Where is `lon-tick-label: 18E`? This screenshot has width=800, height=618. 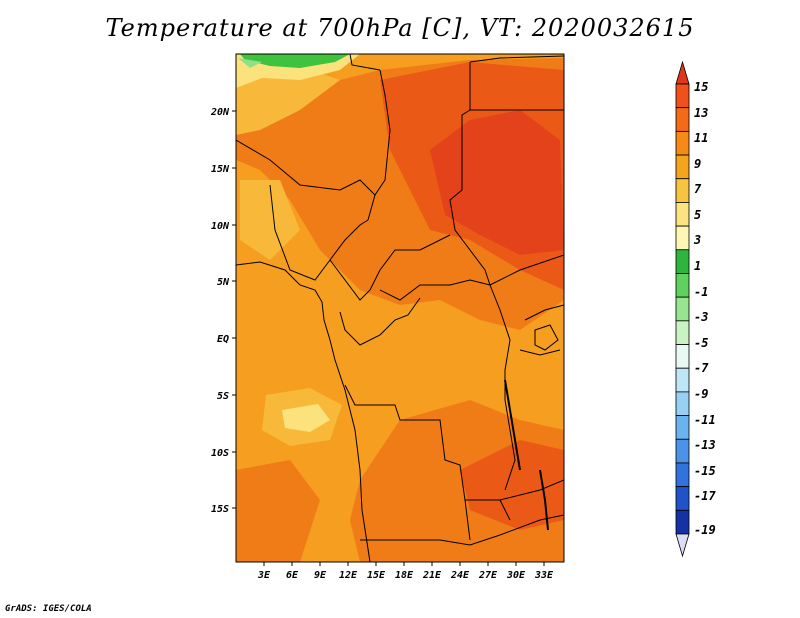 lon-tick-label: 18E is located at coordinates (404, 575).